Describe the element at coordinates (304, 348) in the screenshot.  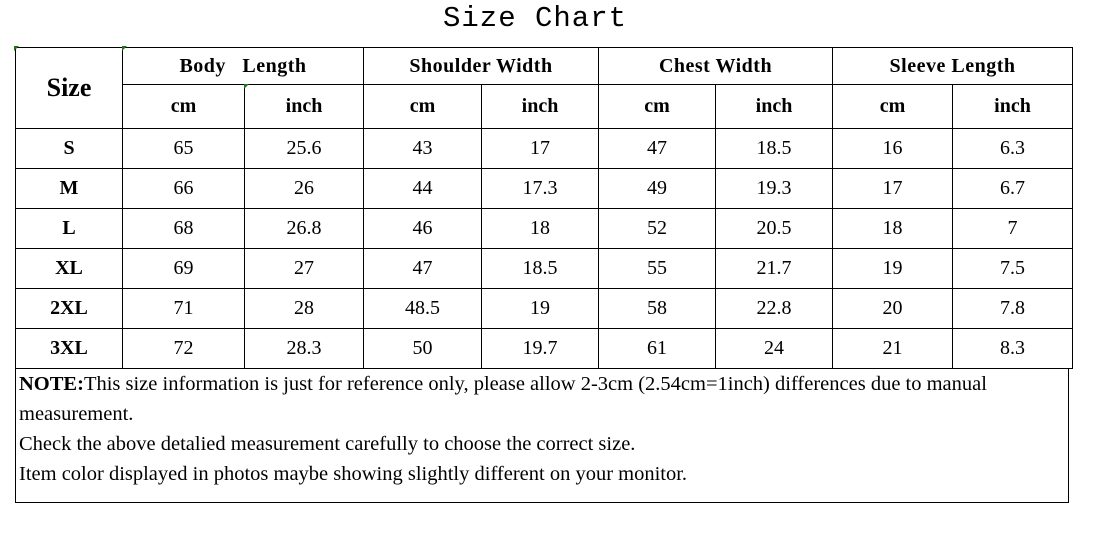
I see `table-cell: 28.3` at that location.